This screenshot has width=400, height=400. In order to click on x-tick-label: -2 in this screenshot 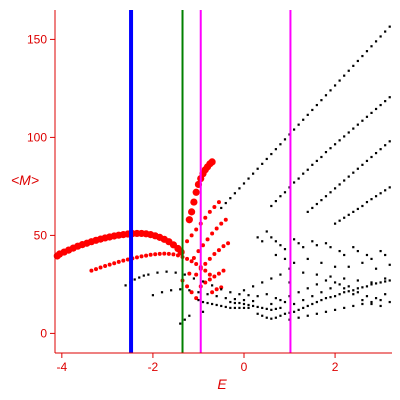, I will do `click(153, 367)`.